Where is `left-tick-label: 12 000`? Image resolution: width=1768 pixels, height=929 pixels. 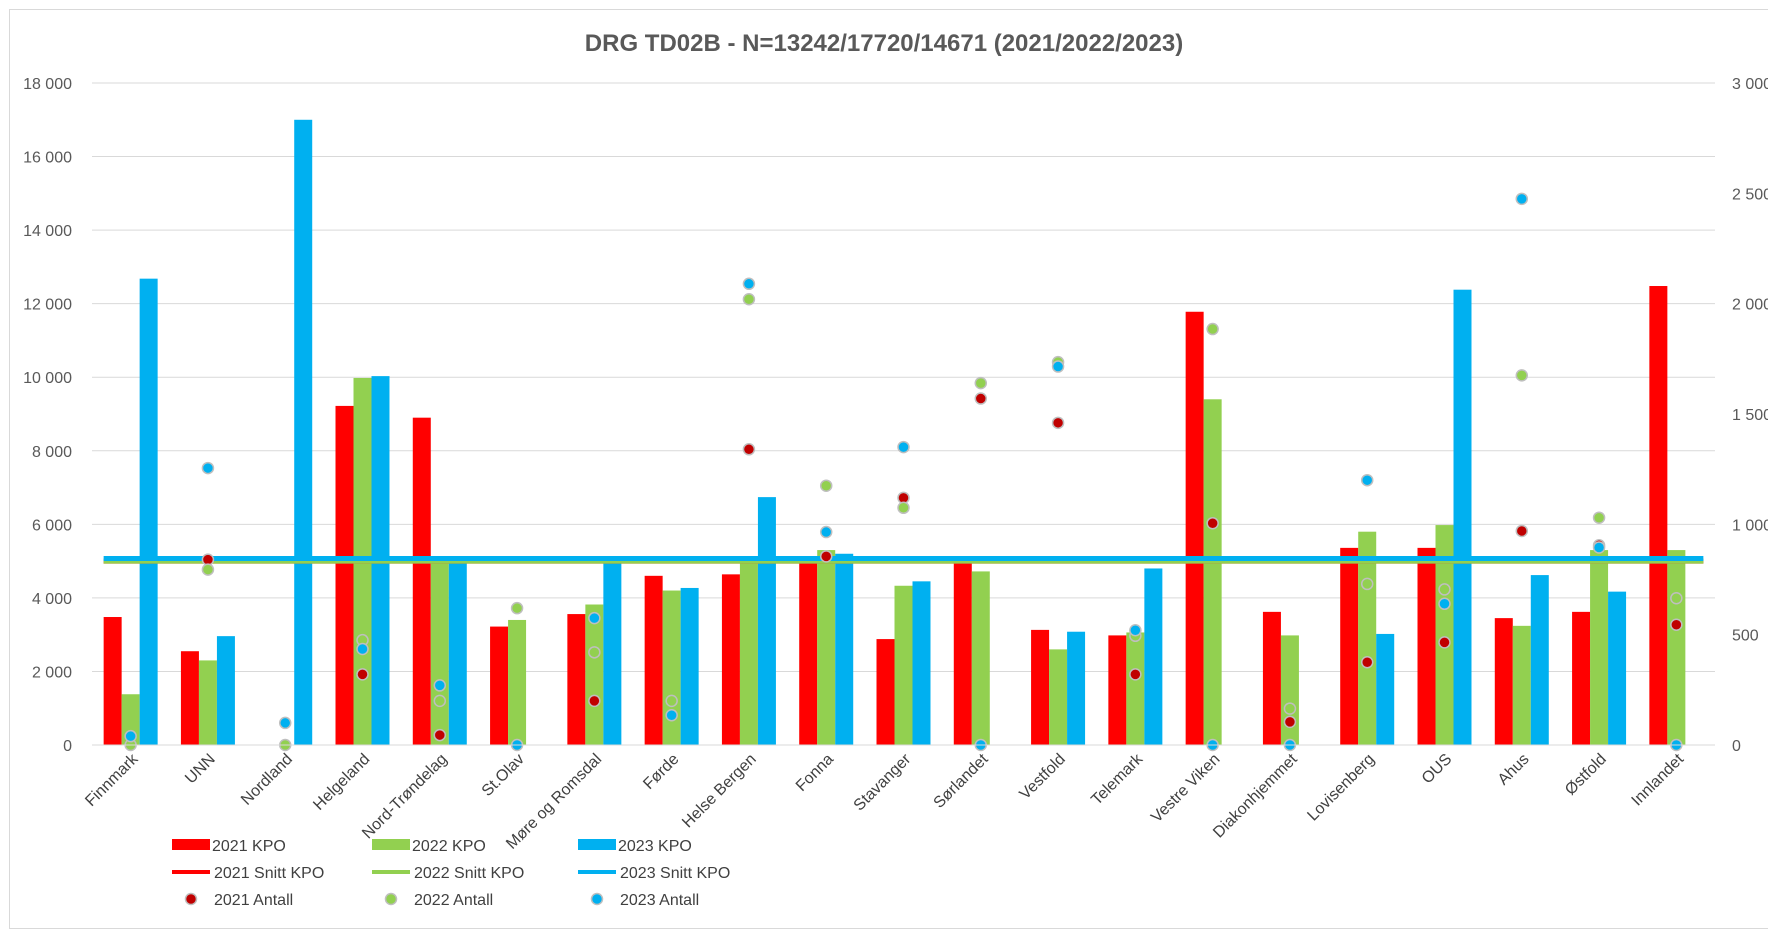 left-tick-label: 12 000 is located at coordinates (47, 305).